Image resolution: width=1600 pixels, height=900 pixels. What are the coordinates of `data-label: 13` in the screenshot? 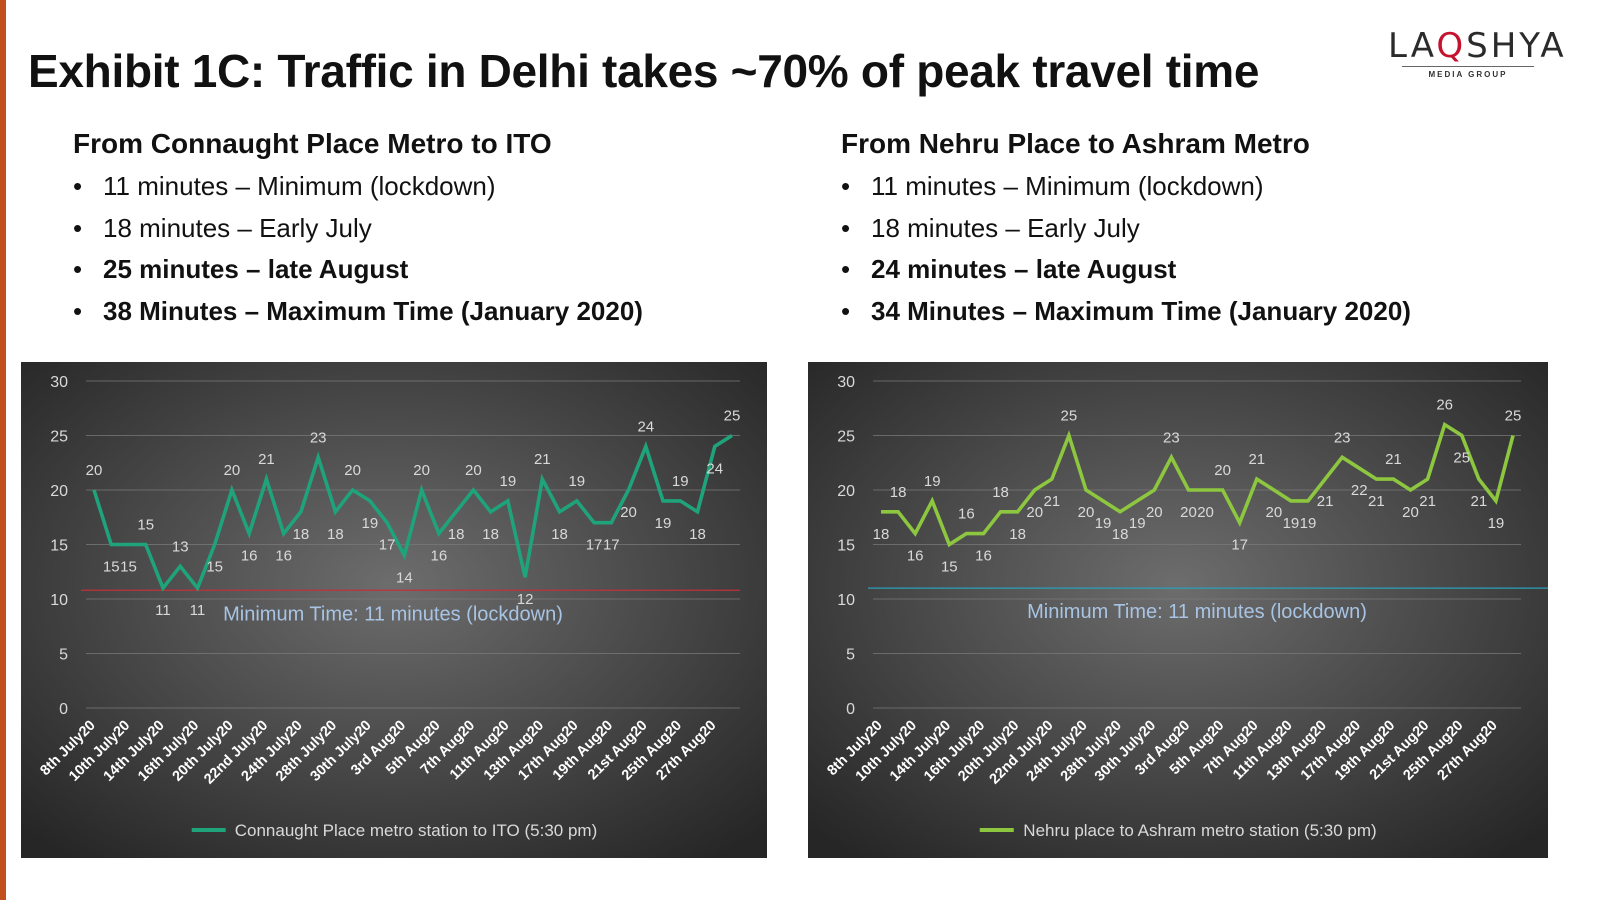 It's located at (180, 546).